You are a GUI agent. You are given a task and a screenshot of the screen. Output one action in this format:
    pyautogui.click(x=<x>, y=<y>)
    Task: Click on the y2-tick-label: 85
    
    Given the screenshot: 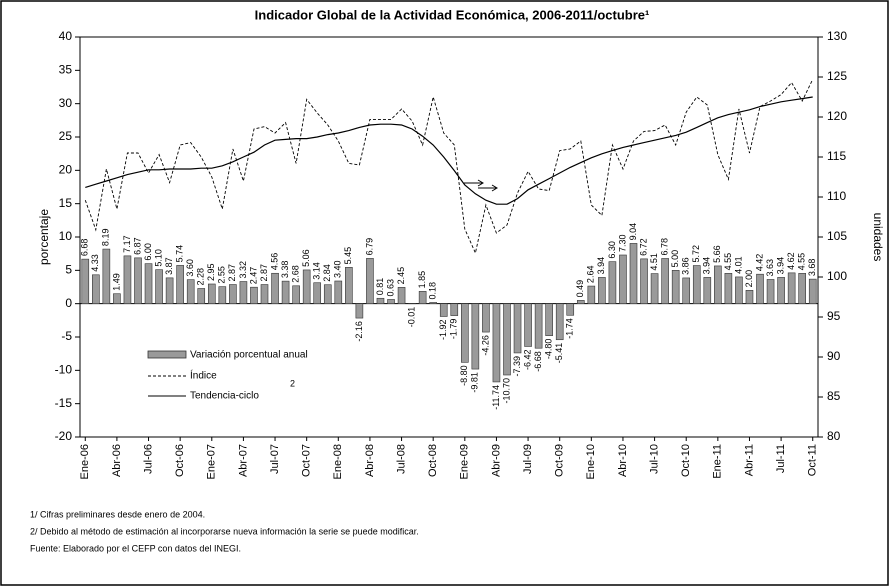 What is the action you would take?
    pyautogui.click(x=834, y=396)
    